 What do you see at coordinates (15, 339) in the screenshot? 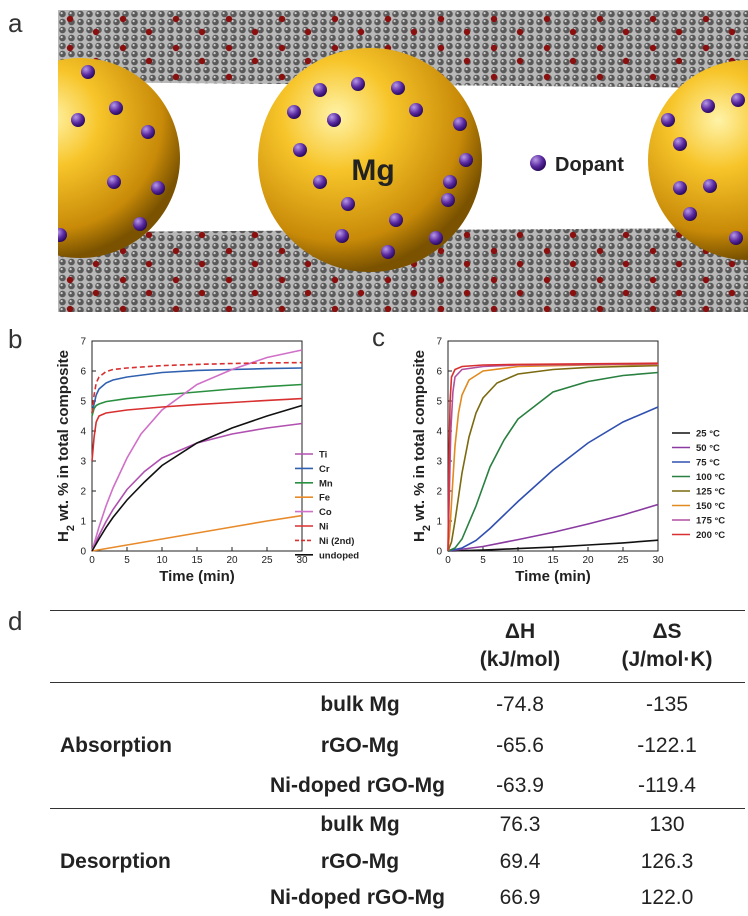
I see `panel-letter-b: b` at bounding box center [15, 339].